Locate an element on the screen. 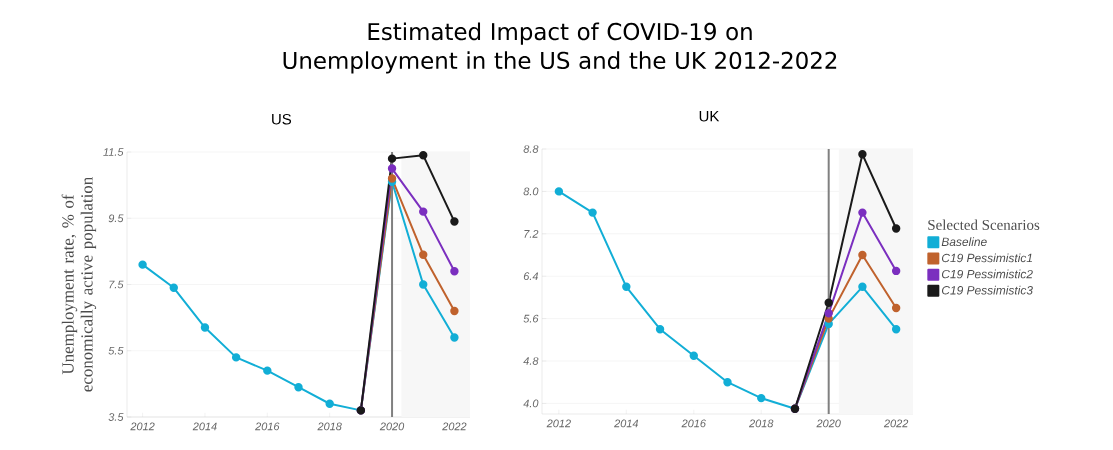 This screenshot has height=450, width=1113. y-tick-label: 3.5 is located at coordinates (116, 417).